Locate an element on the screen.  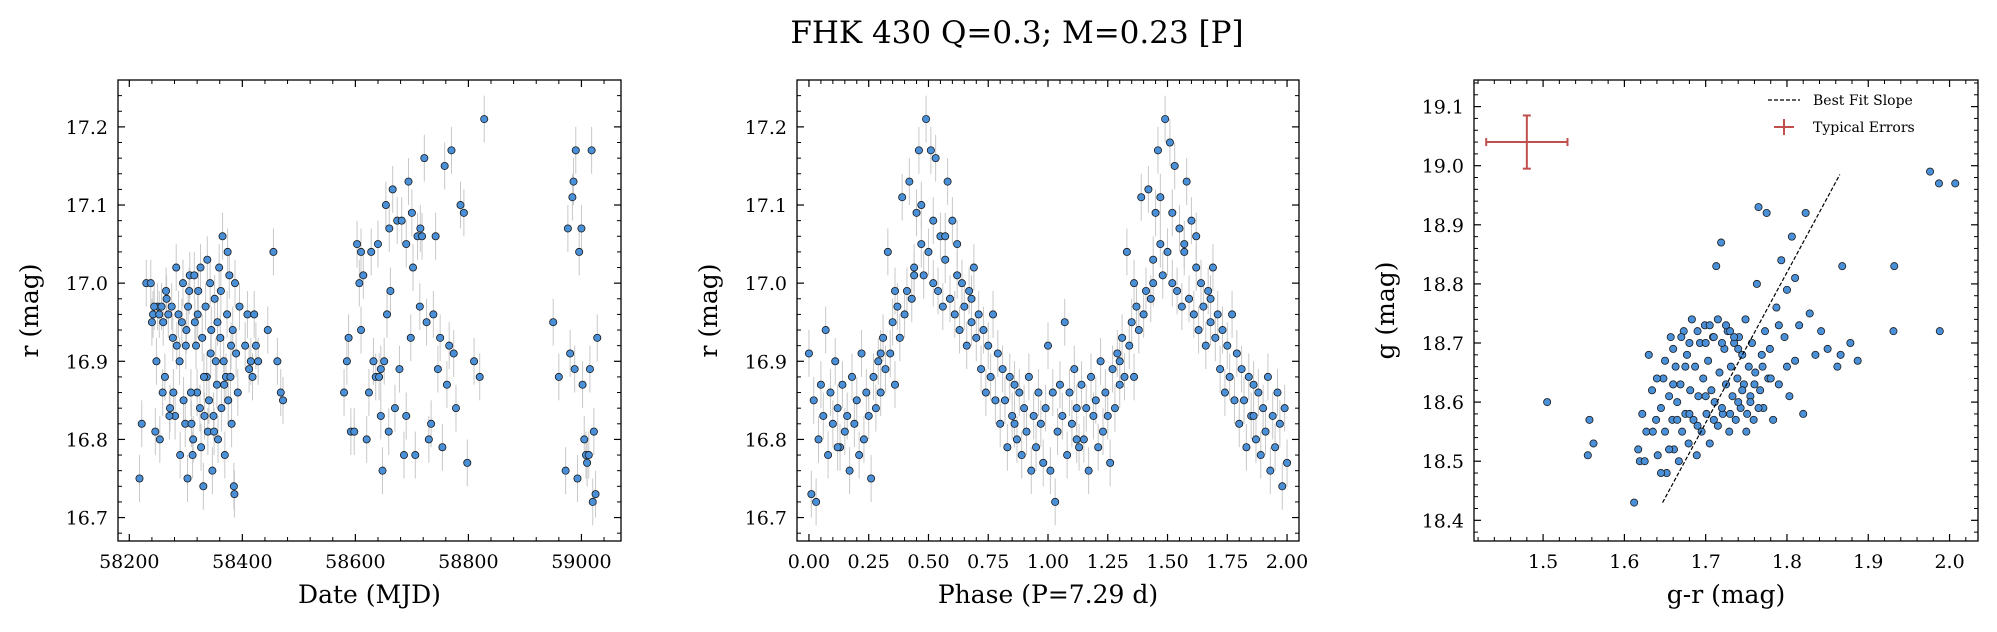
y-axis-label: r (mag) is located at coordinates (29, 310).